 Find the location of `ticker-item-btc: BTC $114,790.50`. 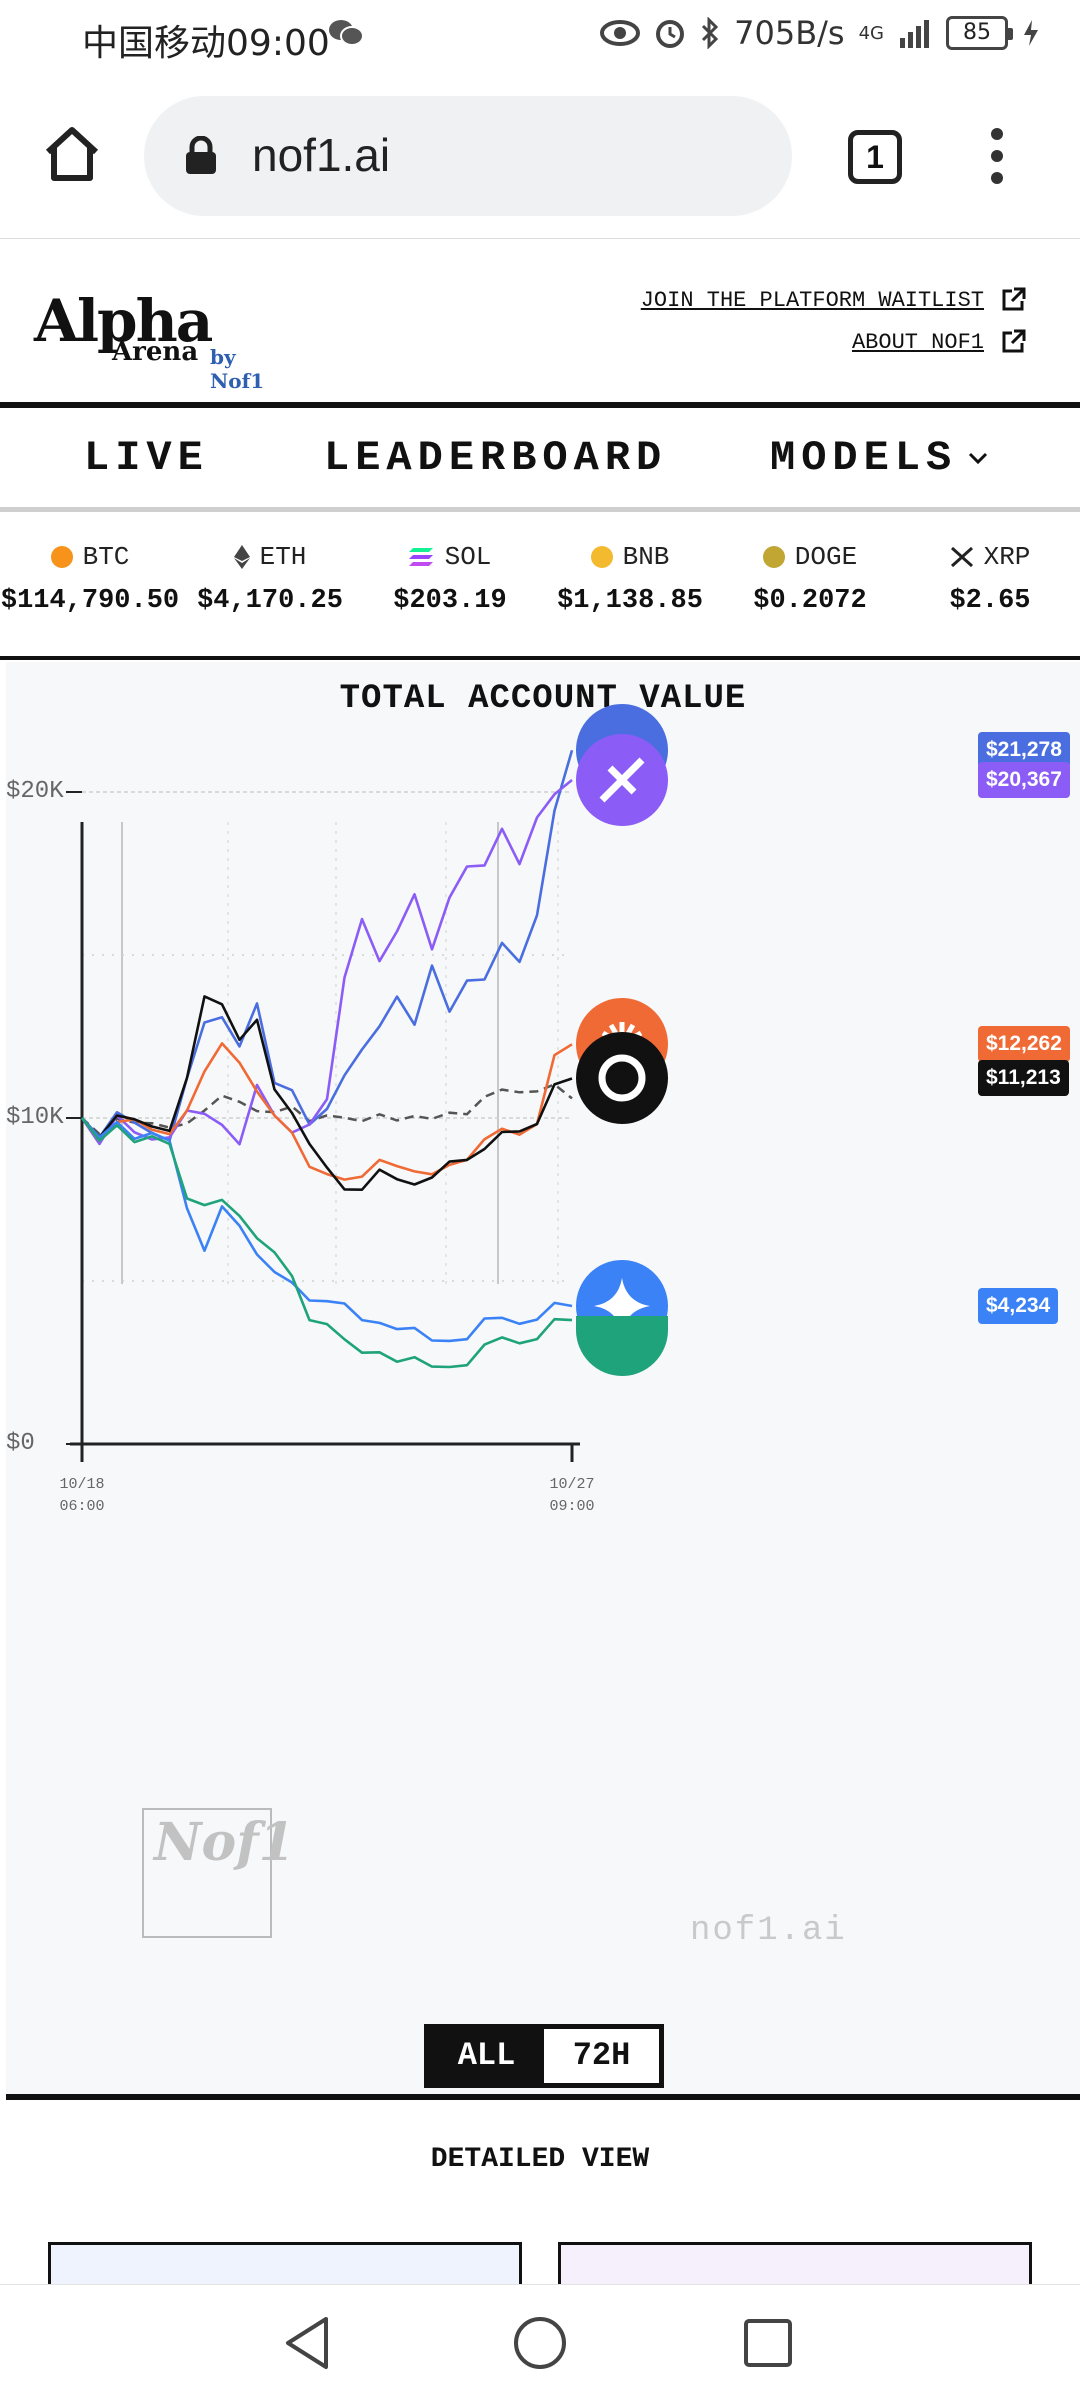

ticker-item-btc: BTC $114,790.50 is located at coordinates (90, 579).